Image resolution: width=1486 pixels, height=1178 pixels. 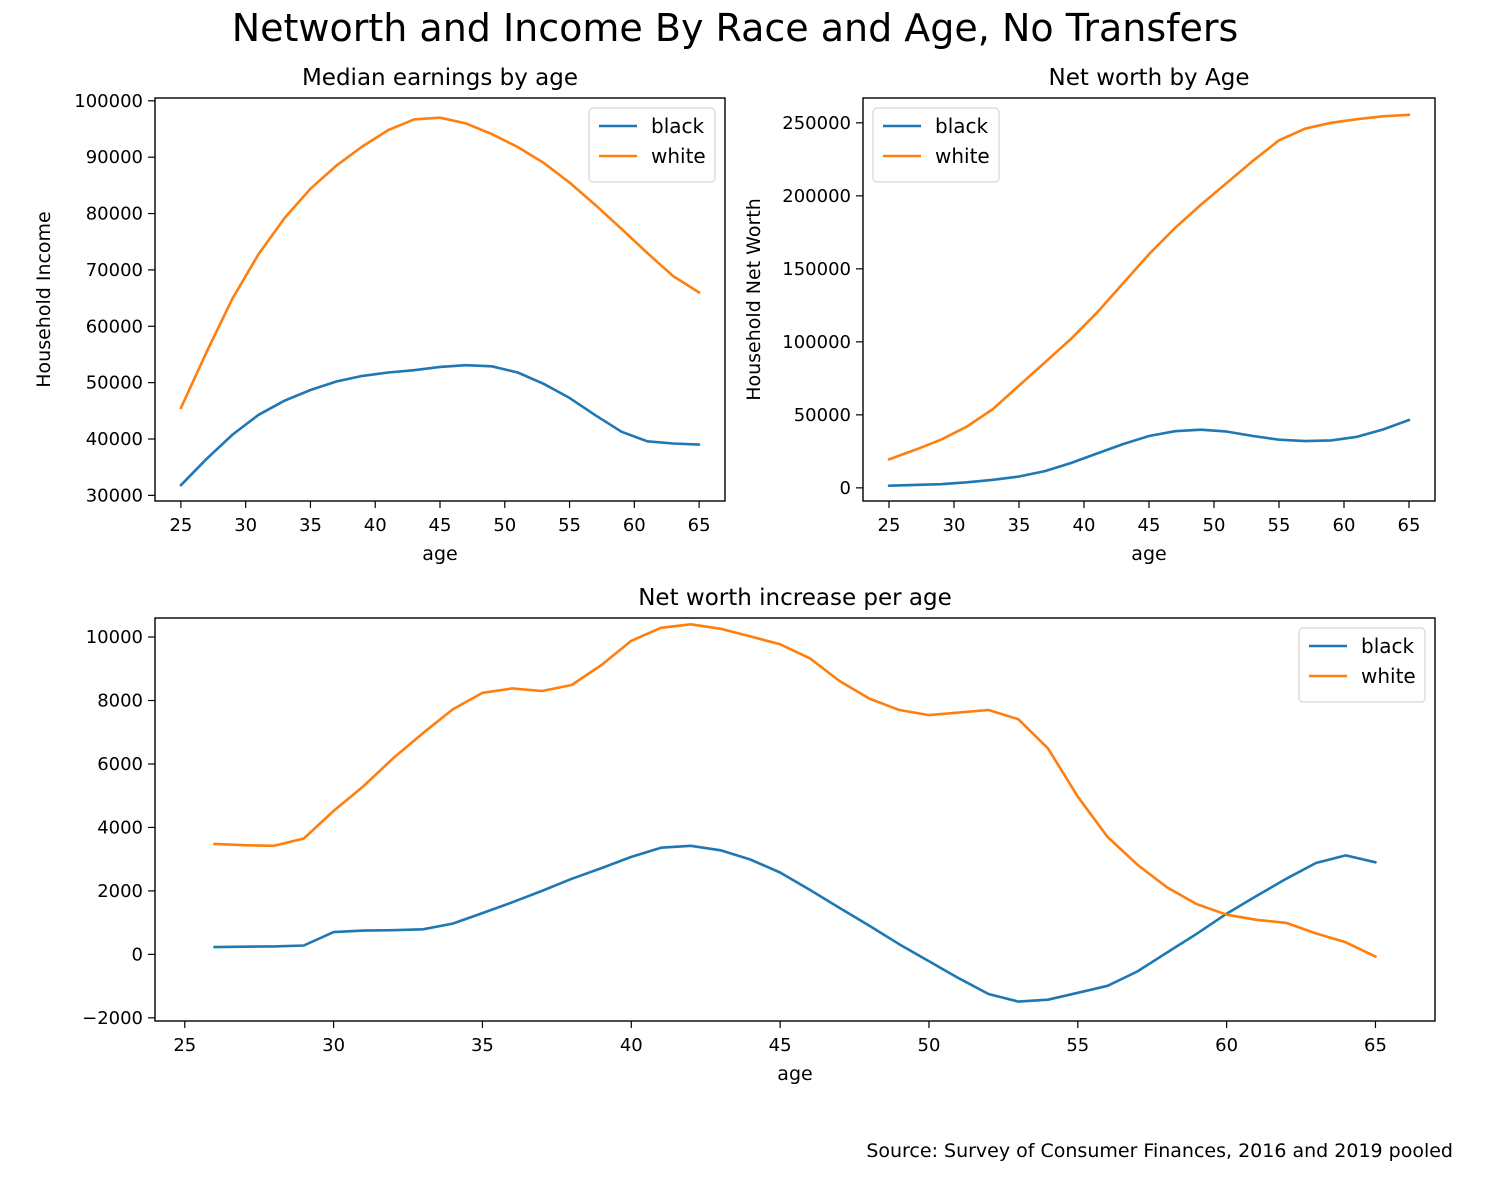 I want to click on y-tick-label: 90000, so click(x=114, y=157).